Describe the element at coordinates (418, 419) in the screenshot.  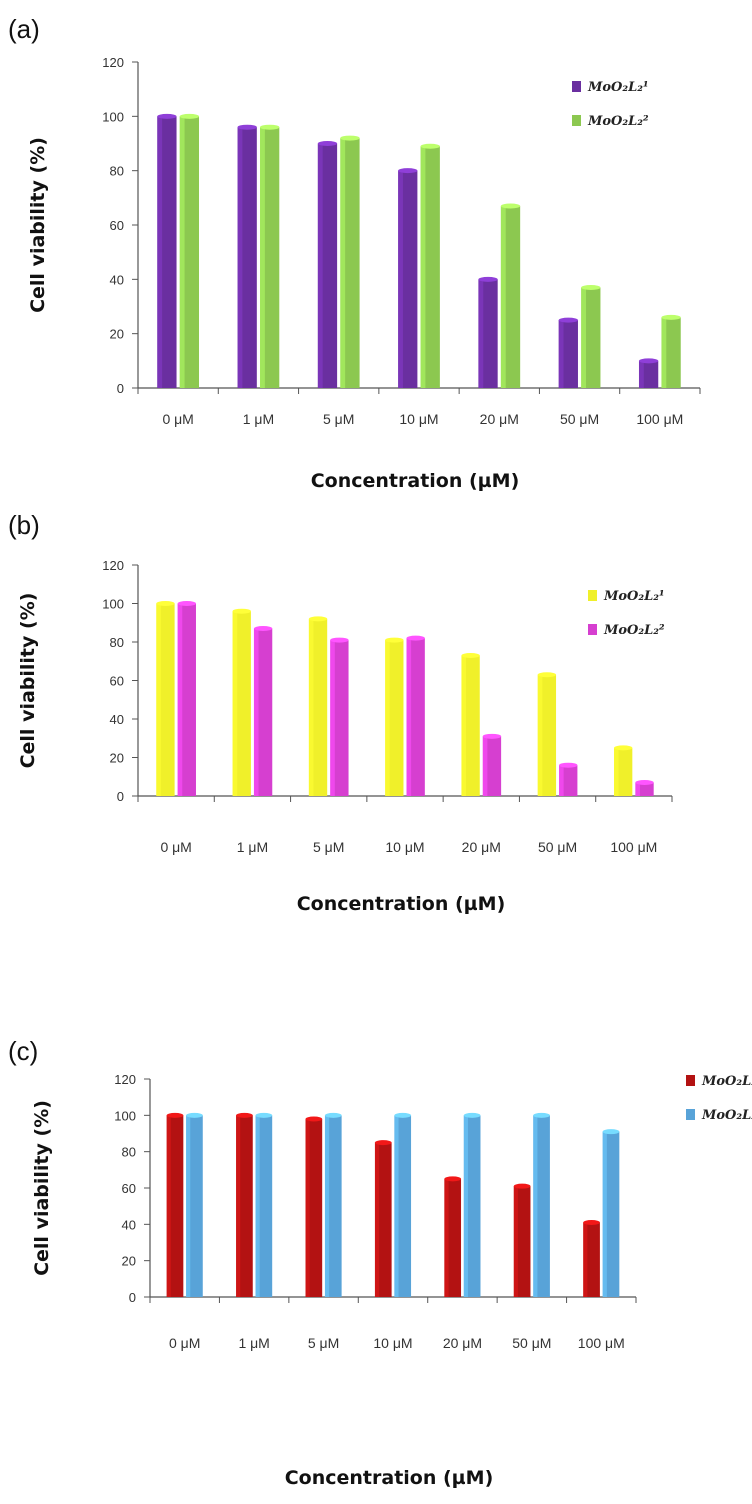
I see `x-tick-label: 10 μM` at that location.